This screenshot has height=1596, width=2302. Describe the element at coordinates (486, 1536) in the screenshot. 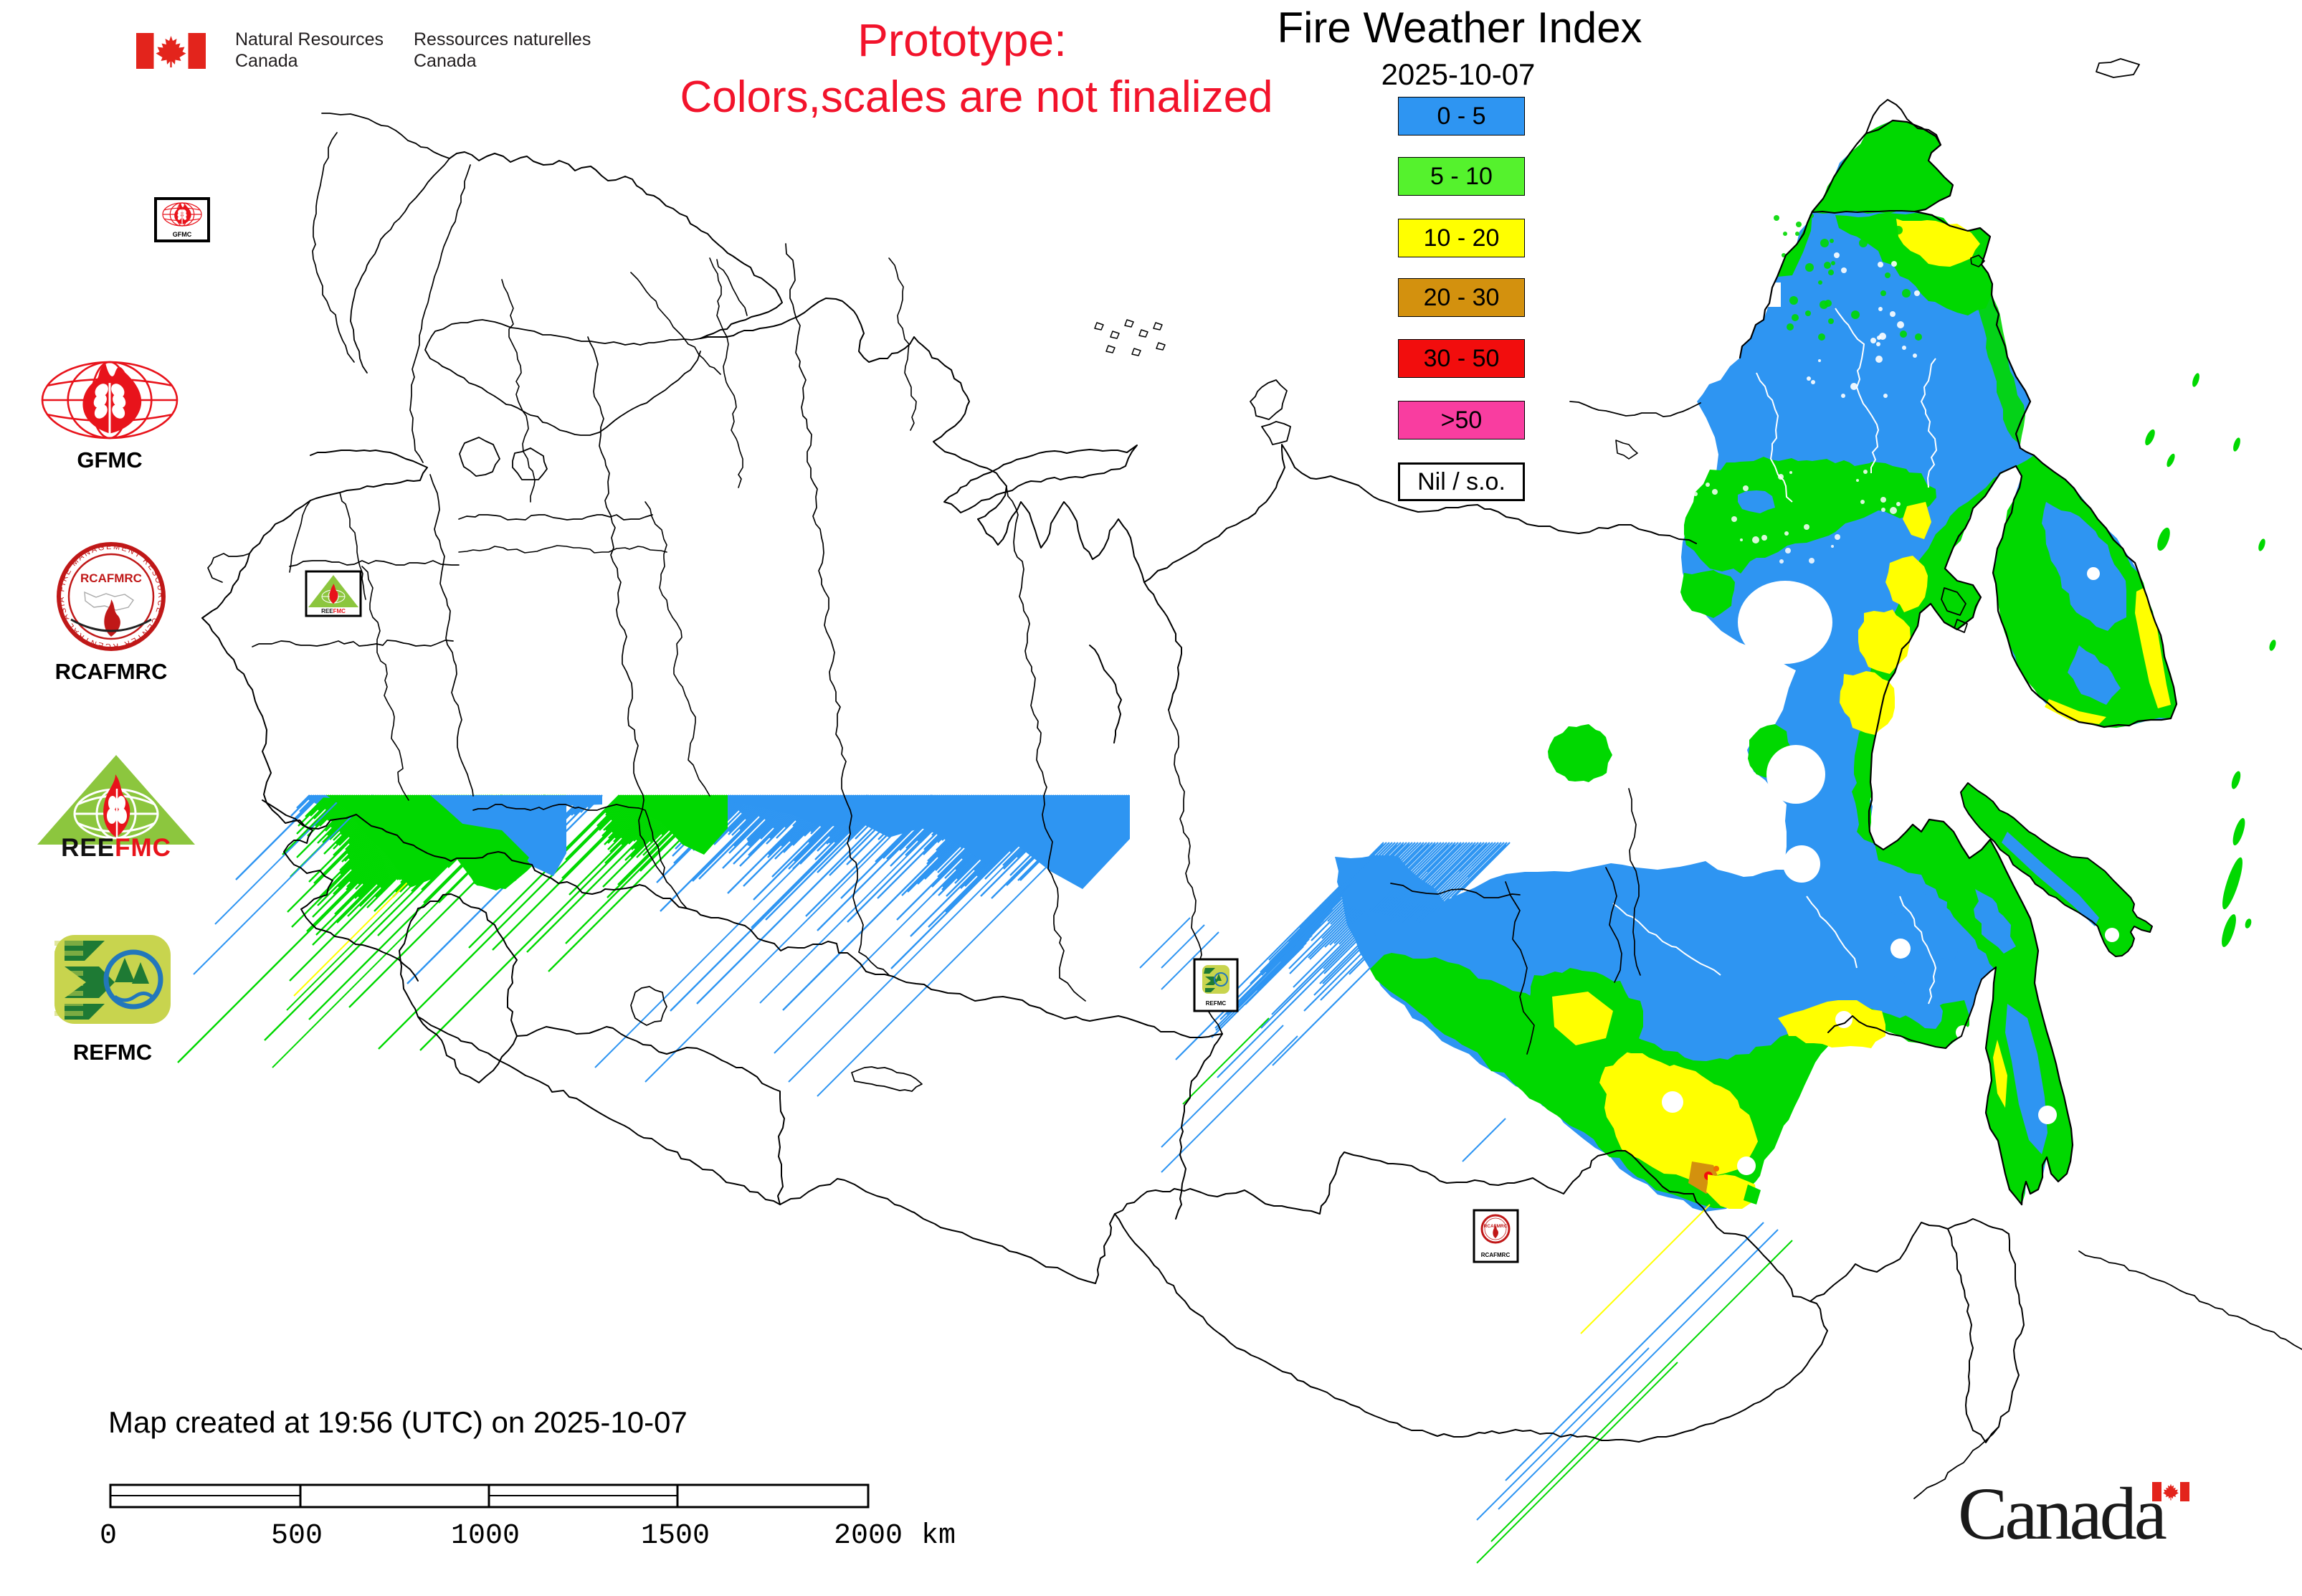

I see `svg-text: 1000` at that location.